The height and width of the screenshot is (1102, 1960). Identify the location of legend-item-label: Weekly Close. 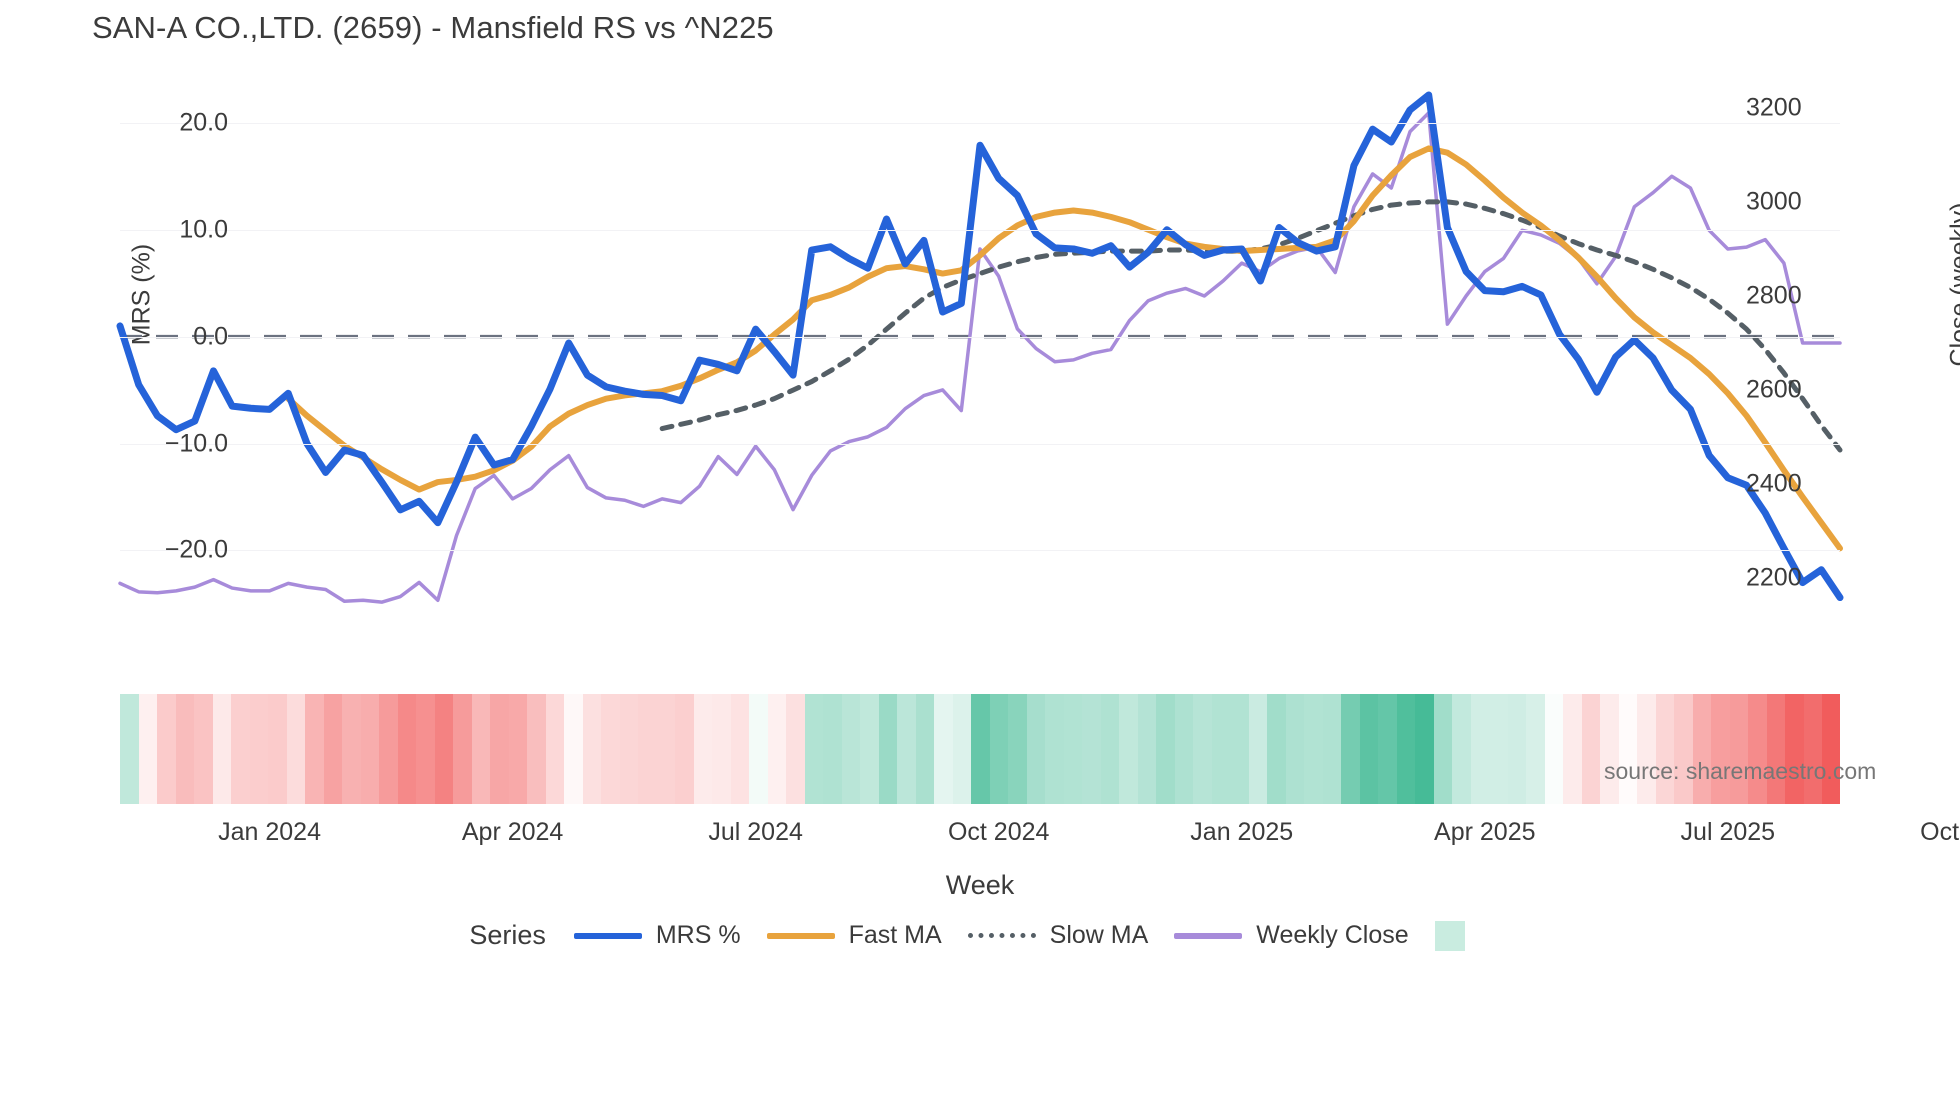
(1332, 935).